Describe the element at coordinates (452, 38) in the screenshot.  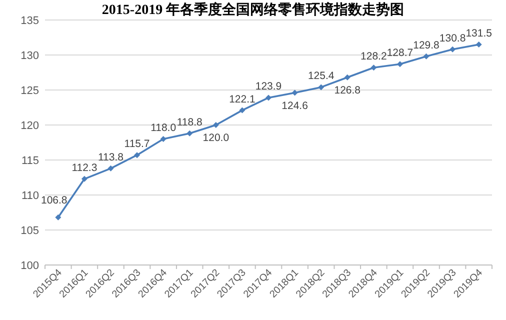
I see `text: 130.8` at that location.